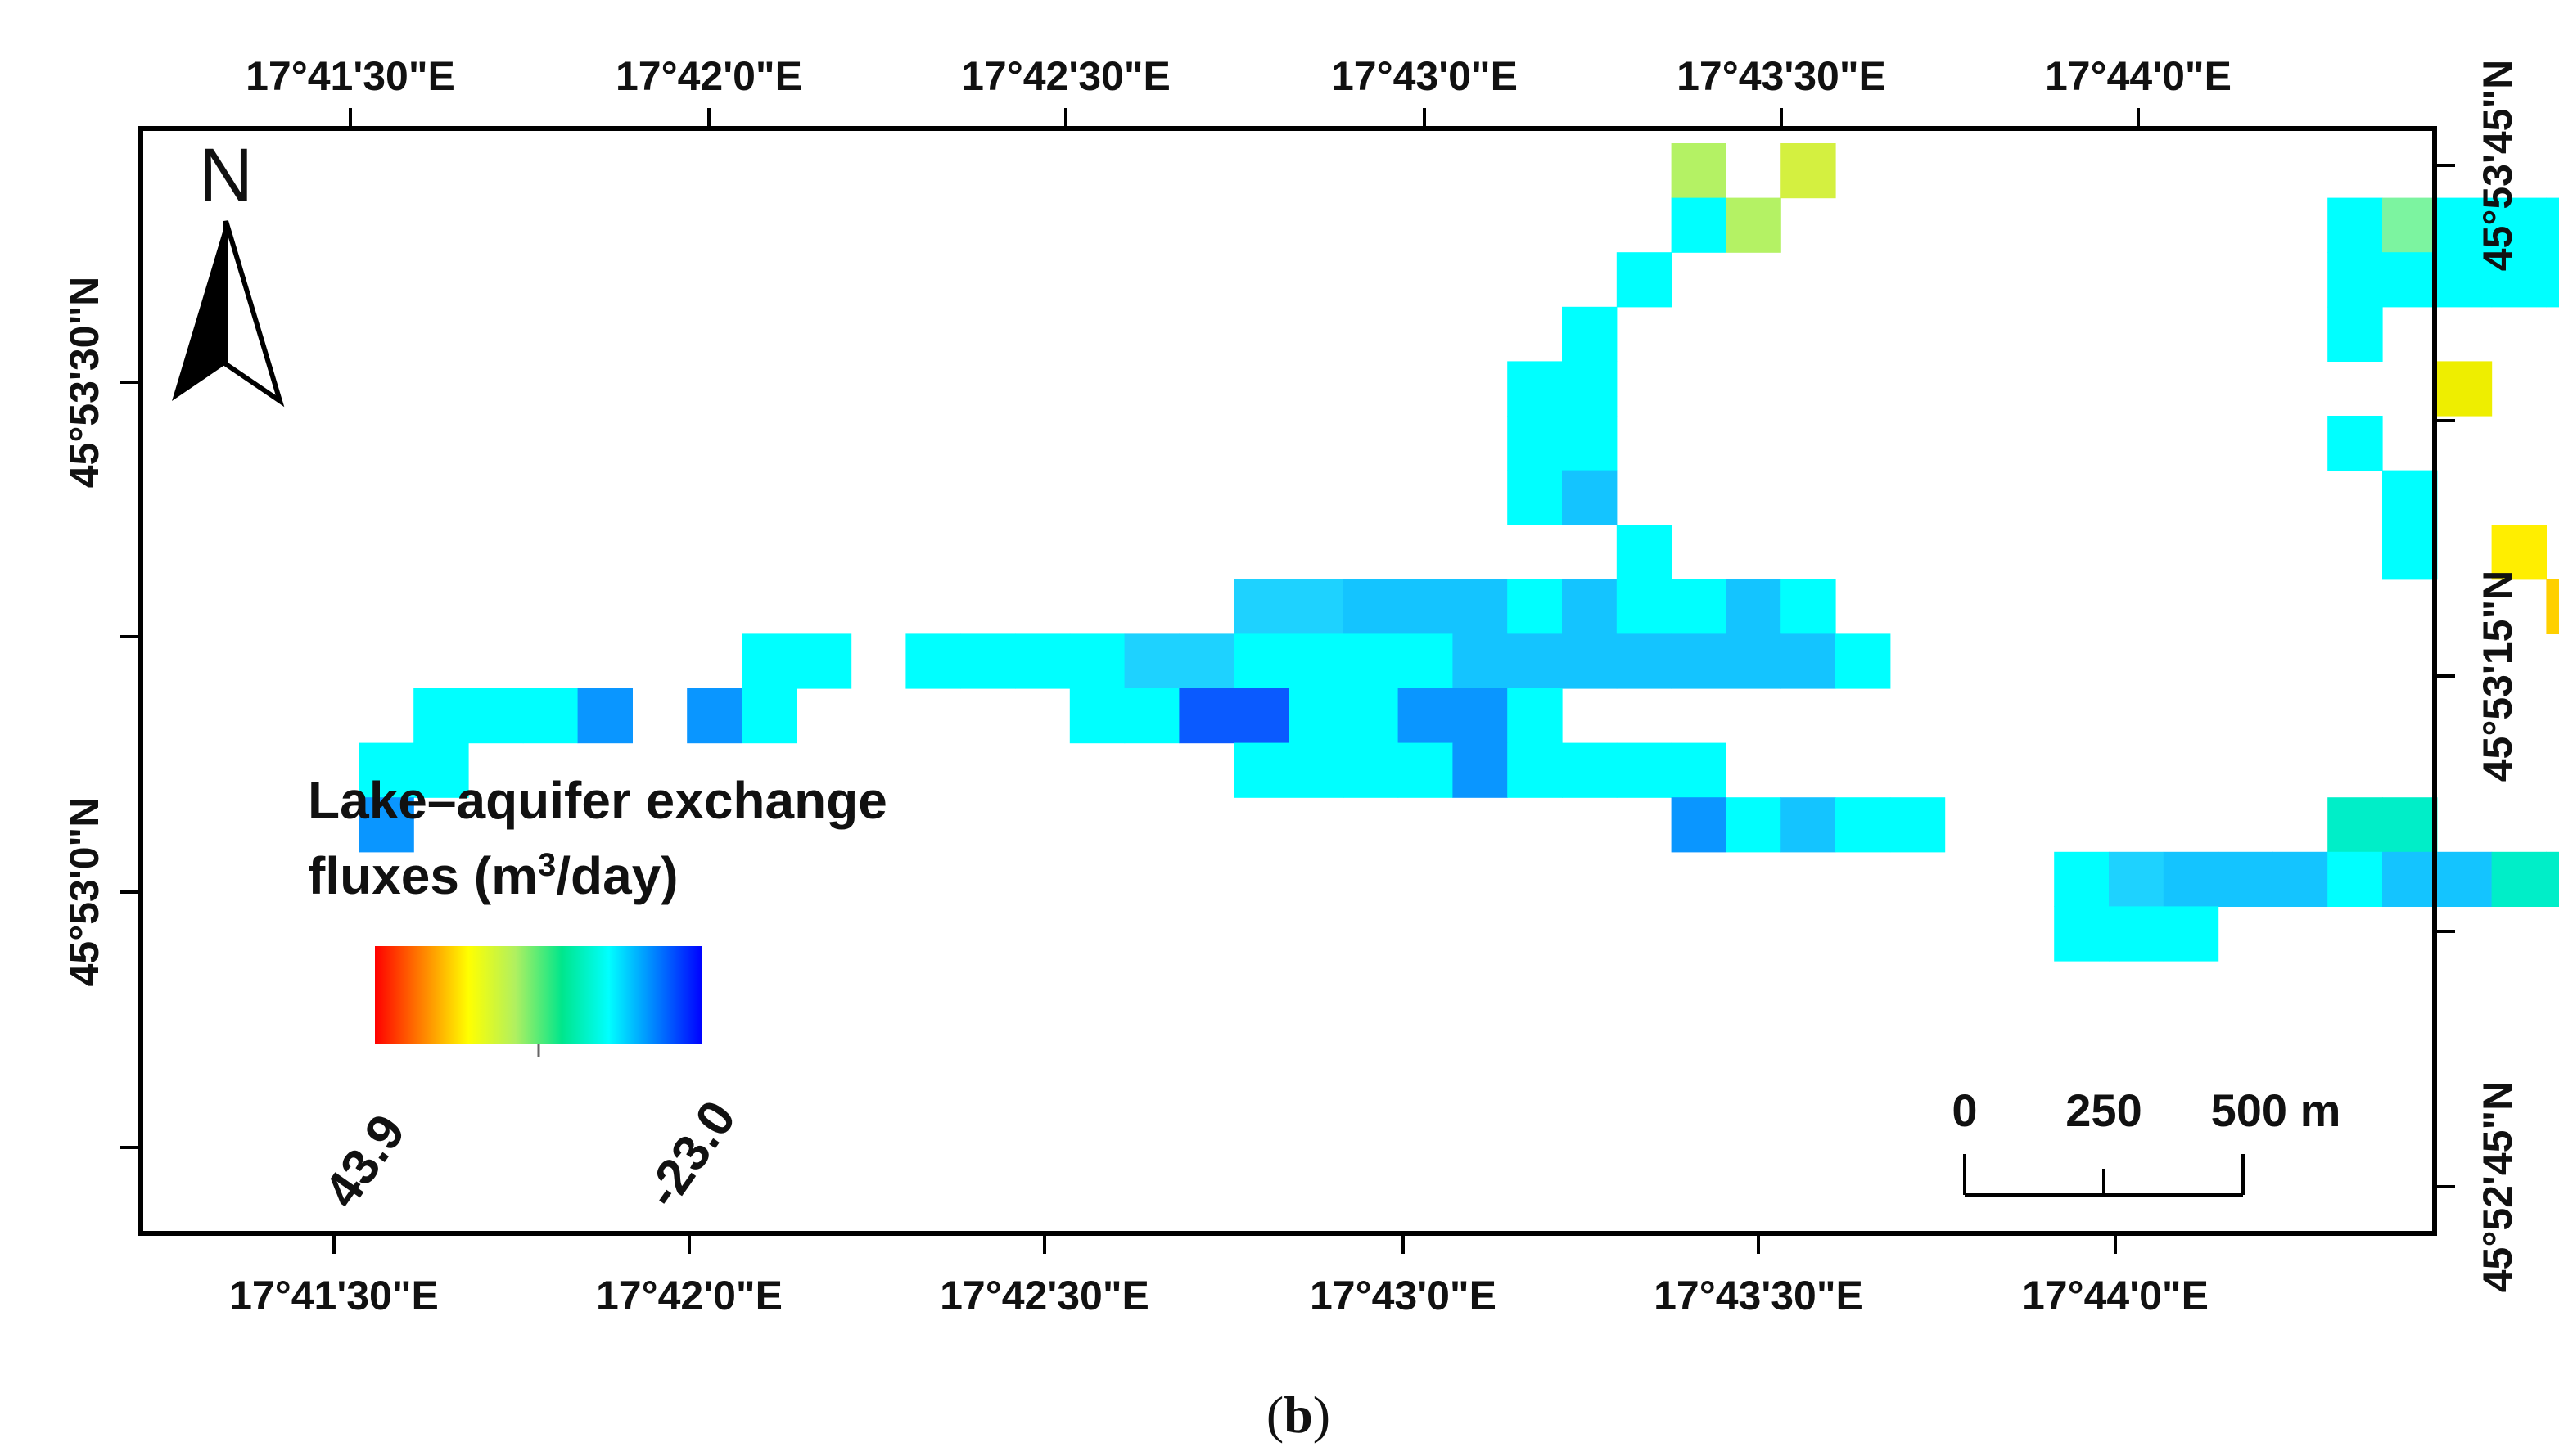 The height and width of the screenshot is (1456, 2559). I want to click on legend-color-ramp, so click(538, 995).